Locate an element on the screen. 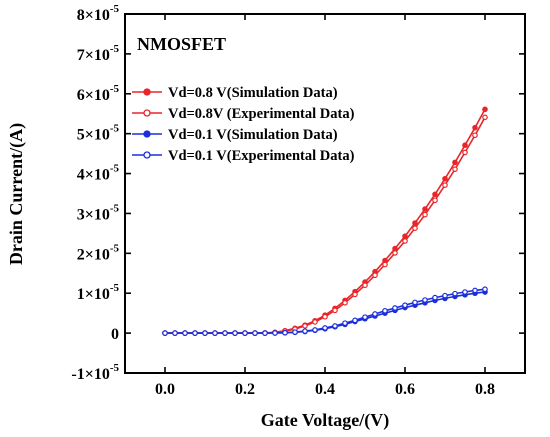  y-tick-mantissa: 8×10 is located at coordinates (93, 15).